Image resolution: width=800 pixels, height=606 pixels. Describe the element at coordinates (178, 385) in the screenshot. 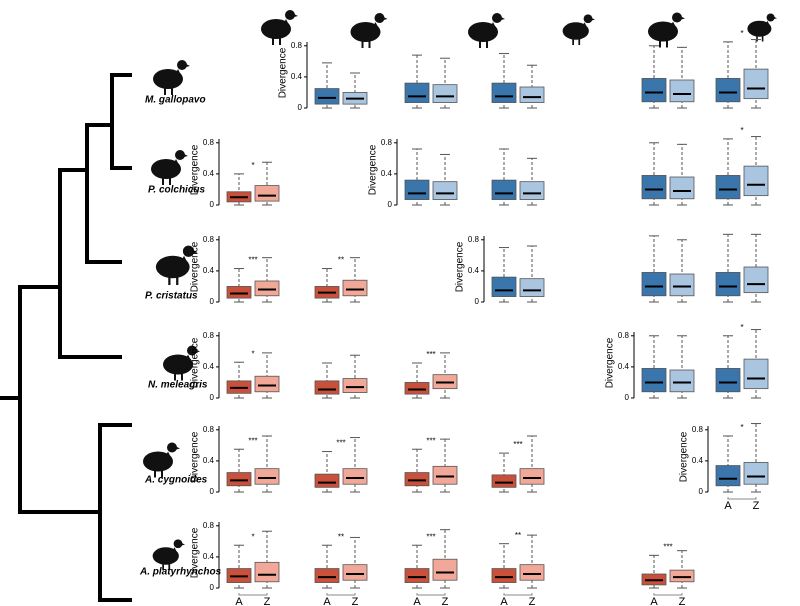

I see `species-label: N. meleagris` at that location.